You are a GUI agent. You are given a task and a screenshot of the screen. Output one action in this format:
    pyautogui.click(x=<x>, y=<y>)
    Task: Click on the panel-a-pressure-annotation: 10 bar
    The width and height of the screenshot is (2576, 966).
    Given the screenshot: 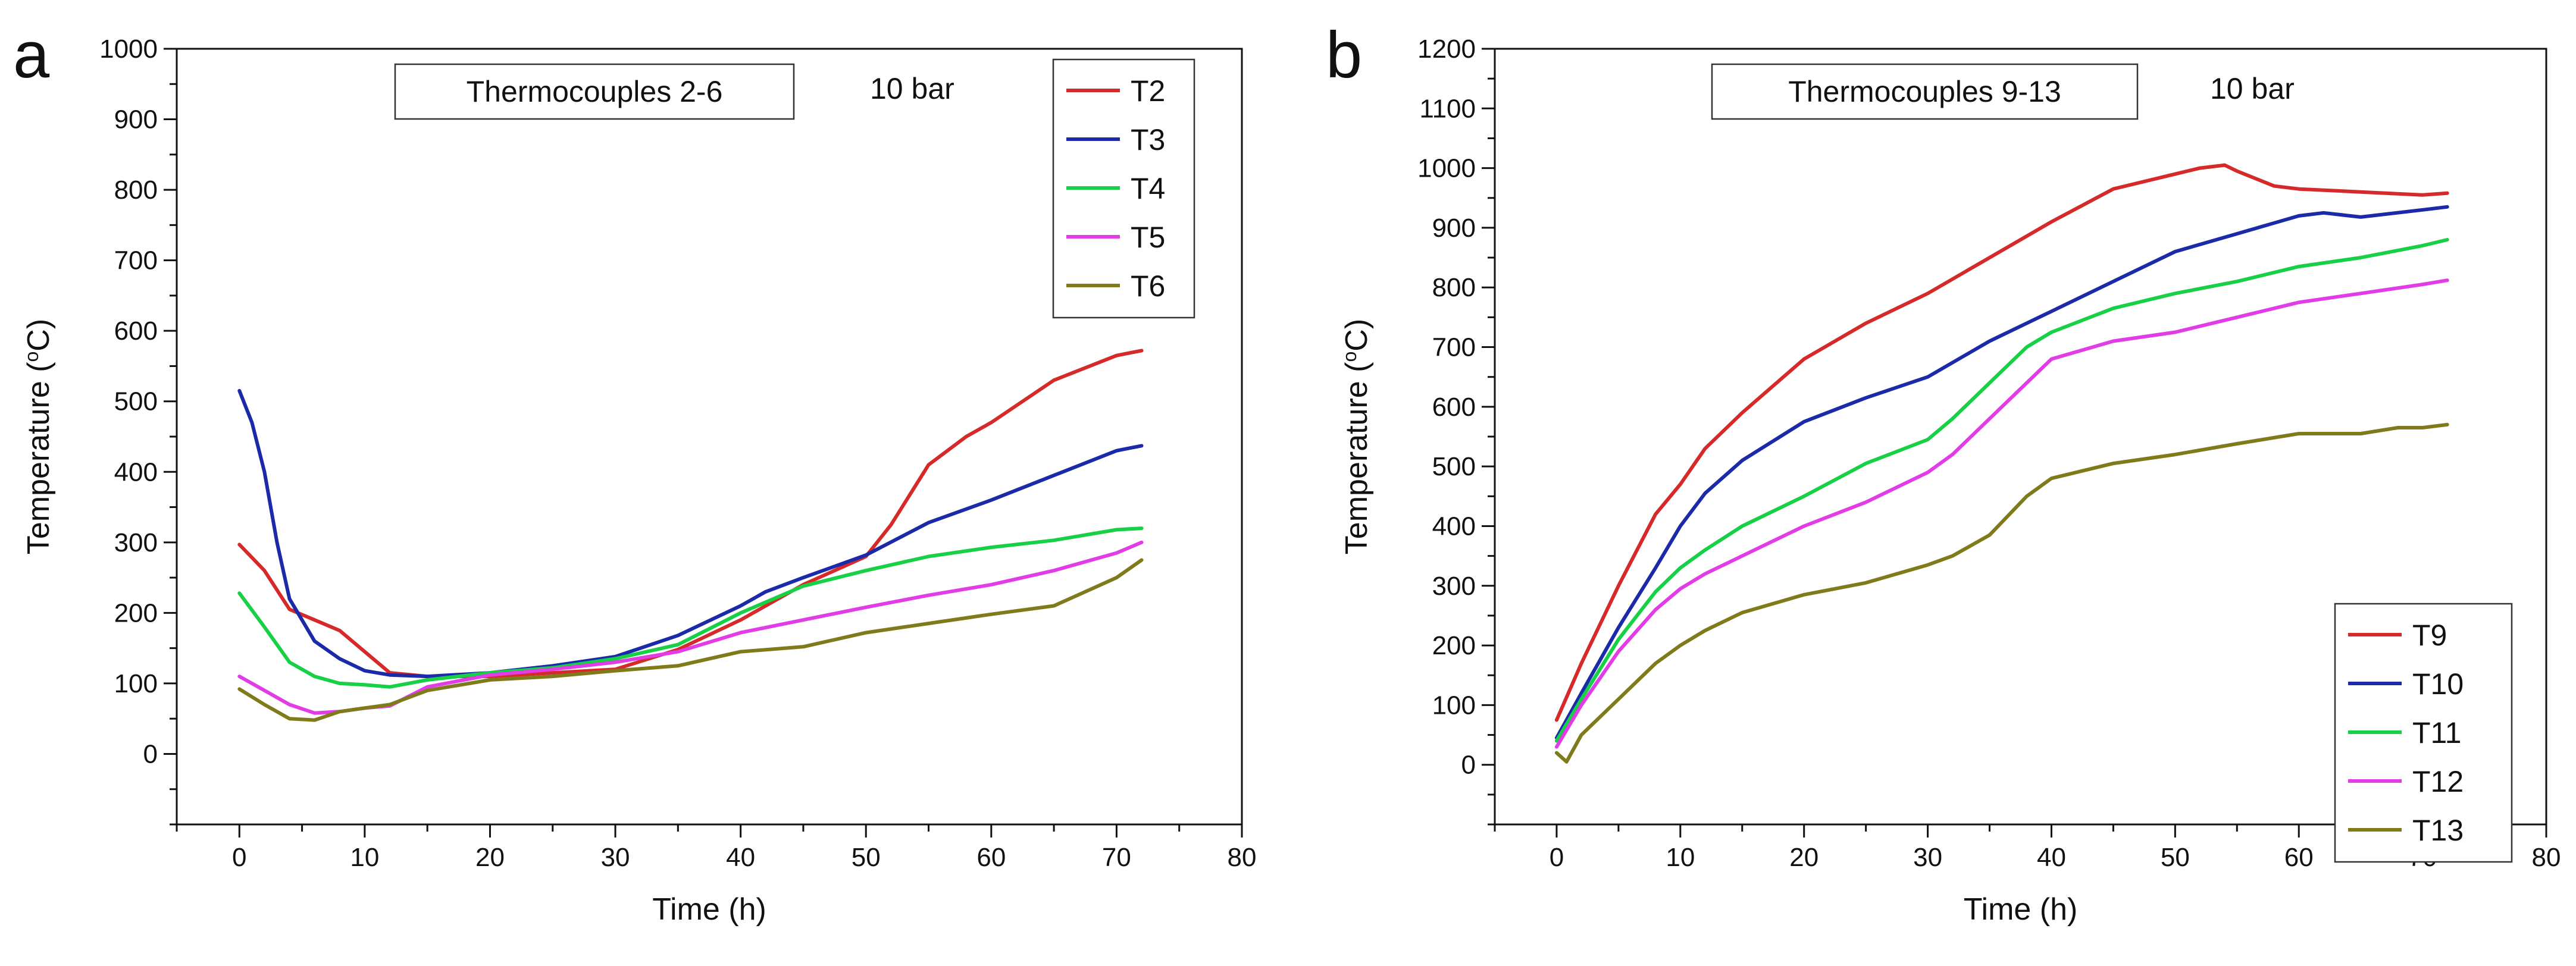 What is the action you would take?
    pyautogui.click(x=912, y=88)
    